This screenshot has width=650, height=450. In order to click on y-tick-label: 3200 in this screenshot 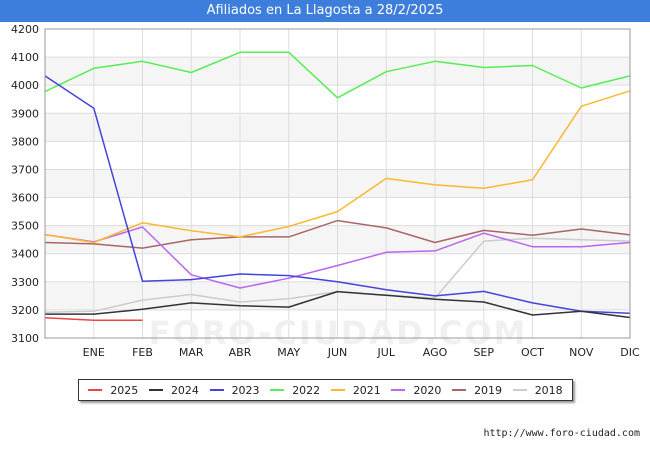, I will do `click(25, 310)`.